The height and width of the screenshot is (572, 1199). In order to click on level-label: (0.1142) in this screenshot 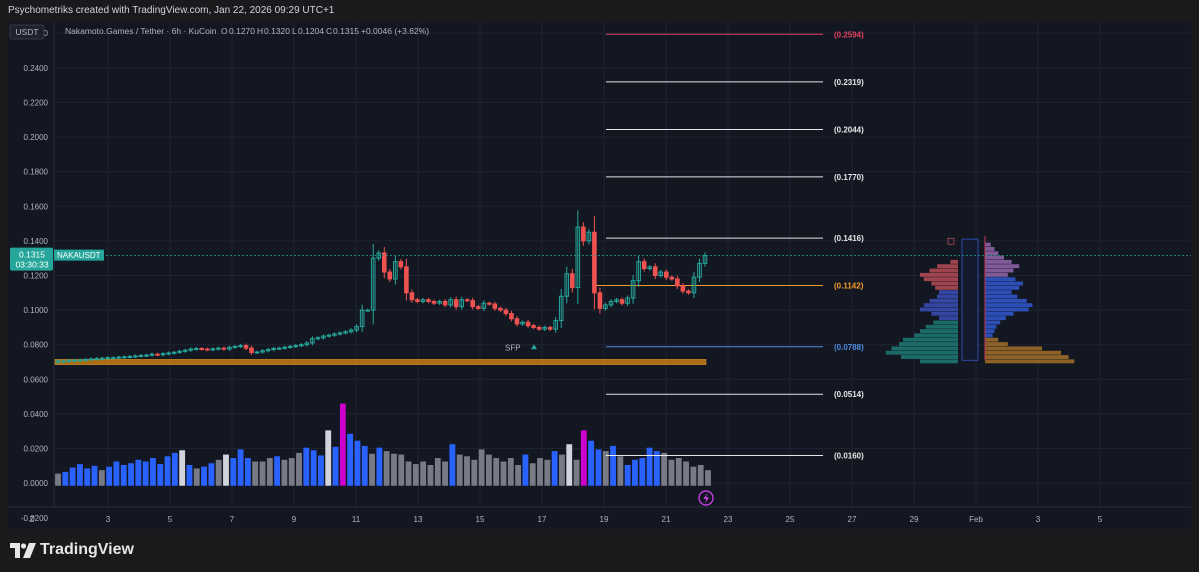, I will do `click(849, 286)`.